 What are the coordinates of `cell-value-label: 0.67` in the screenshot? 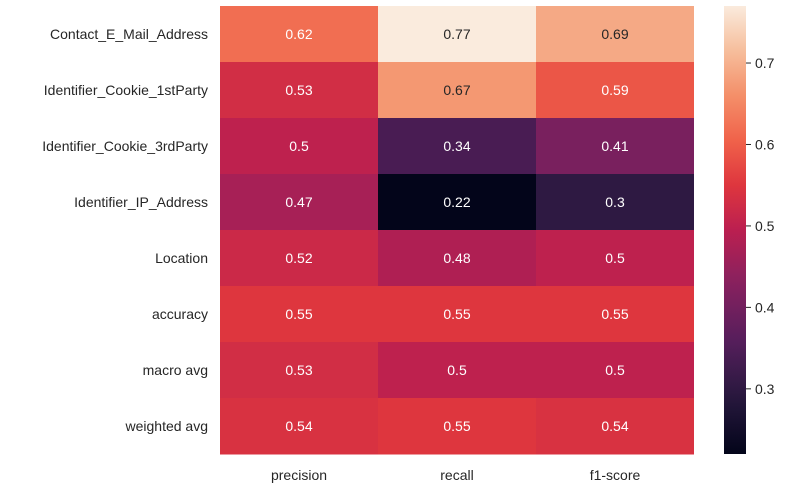 It's located at (456, 90).